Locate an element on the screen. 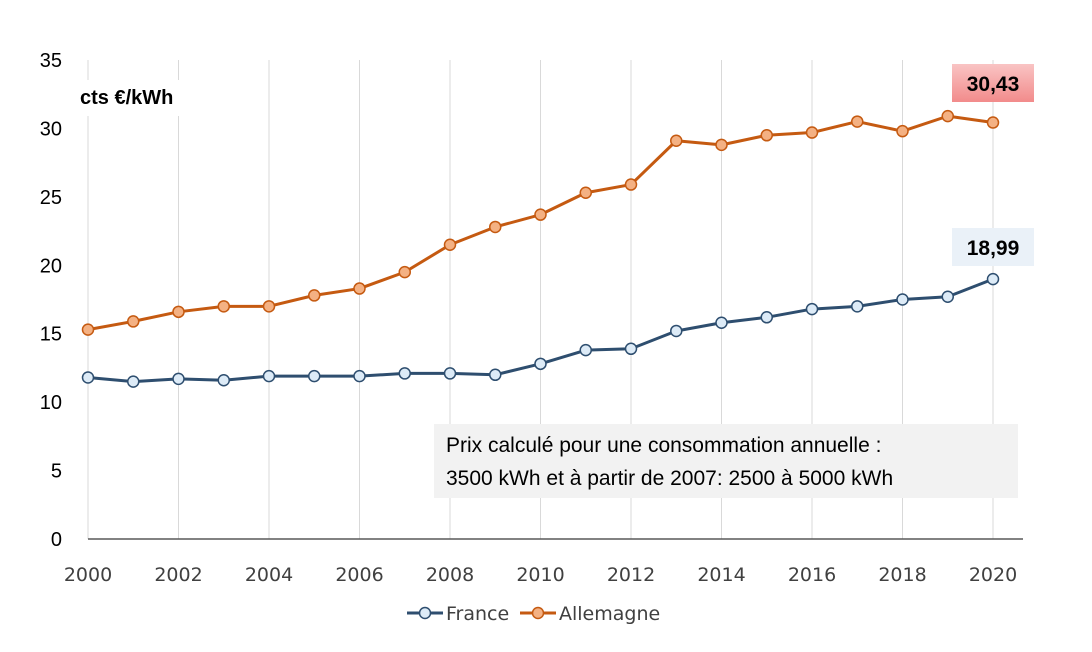 Image resolution: width=1092 pixels, height=652 pixels. allemagne-callout-bg is located at coordinates (993, 83).